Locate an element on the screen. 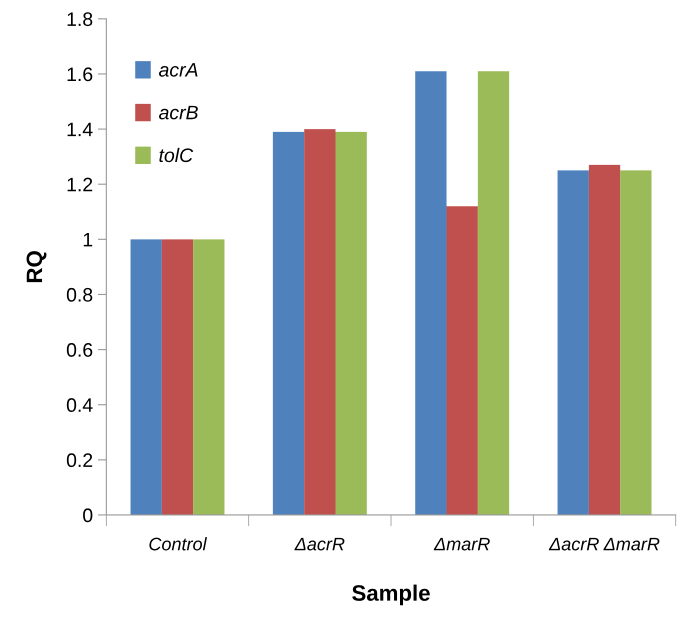 The image size is (686, 628). y-tick-label: 0.8 is located at coordinates (79, 295).